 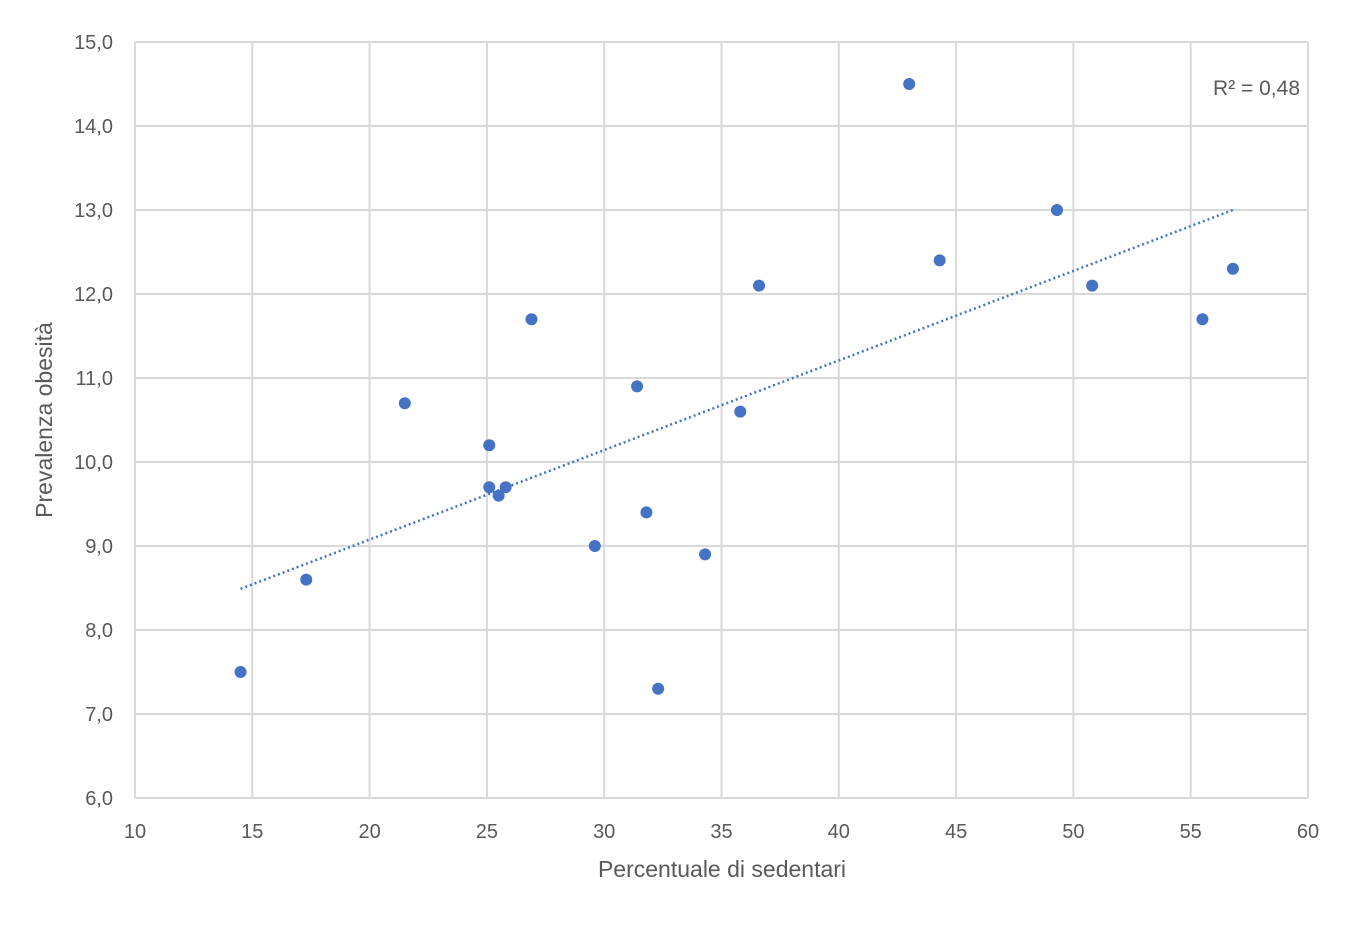 I want to click on x-tick-label: 30, so click(x=604, y=832).